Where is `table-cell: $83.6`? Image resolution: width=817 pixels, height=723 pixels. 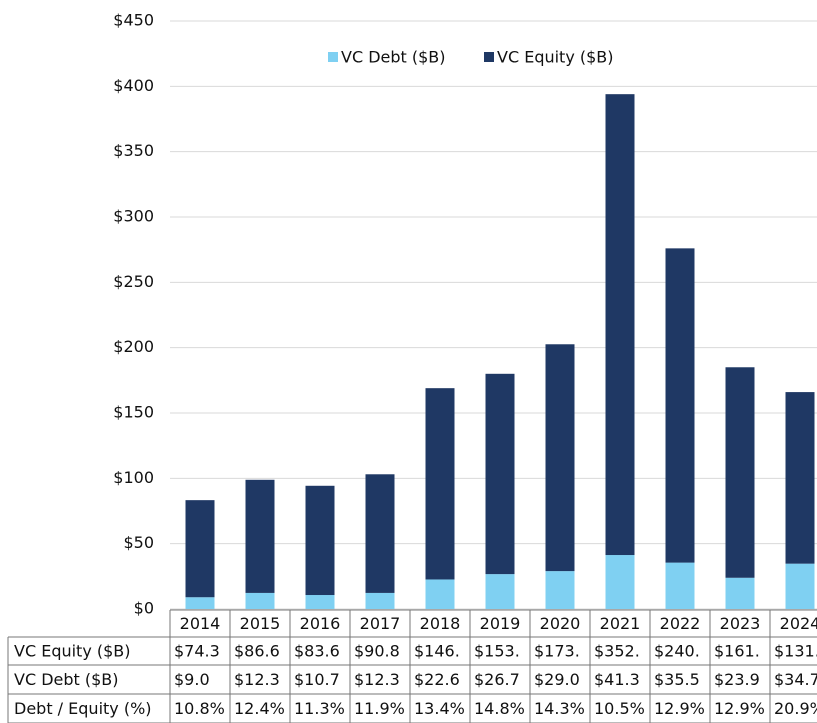
table-cell: $83.6 is located at coordinates (317, 651).